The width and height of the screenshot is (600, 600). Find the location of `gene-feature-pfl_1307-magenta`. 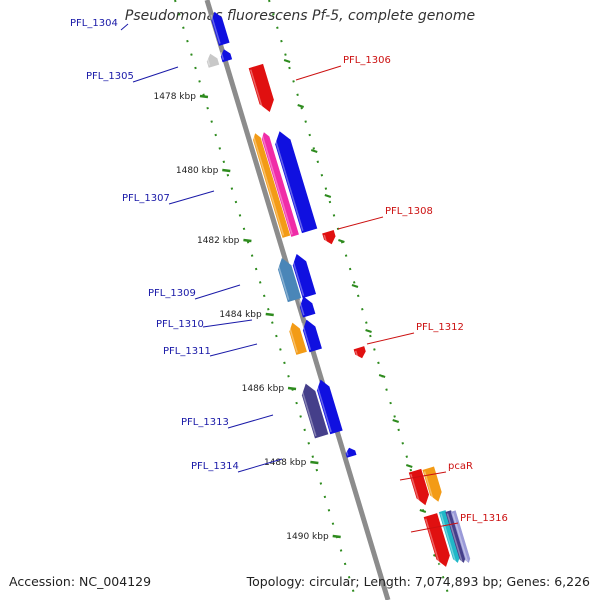

gene-feature-pfl_1307-magenta is located at coordinates (280, 184).